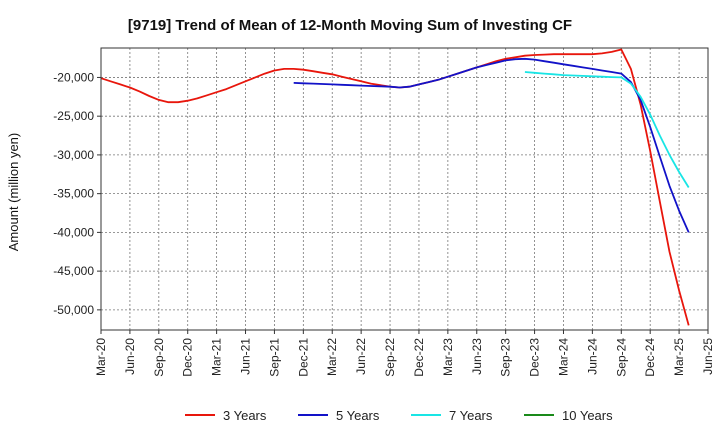 The image size is (720, 445). Describe the element at coordinates (73, 310) in the screenshot. I see `y-tick-label: -50,000` at that location.